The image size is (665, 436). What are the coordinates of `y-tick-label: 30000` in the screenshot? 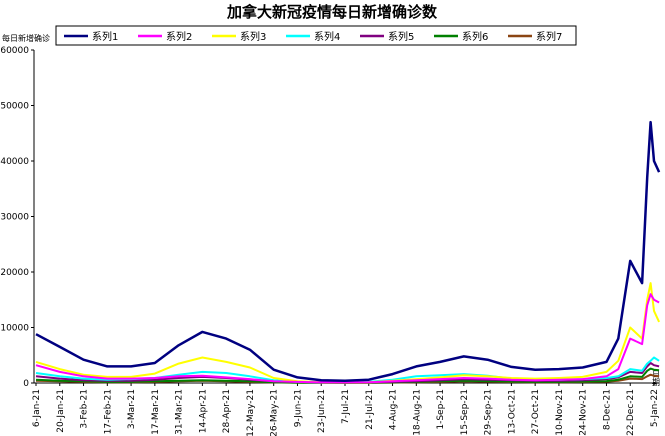 It's located at (14, 218).